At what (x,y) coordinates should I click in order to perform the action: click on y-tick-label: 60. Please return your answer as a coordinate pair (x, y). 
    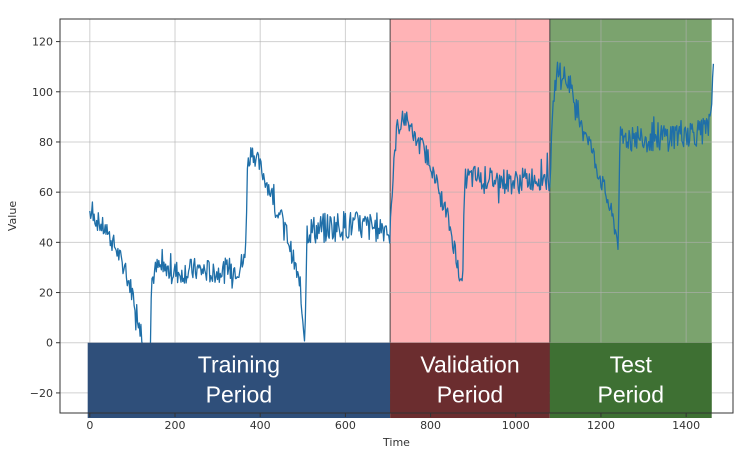
    Looking at the image, I should click on (46, 192).